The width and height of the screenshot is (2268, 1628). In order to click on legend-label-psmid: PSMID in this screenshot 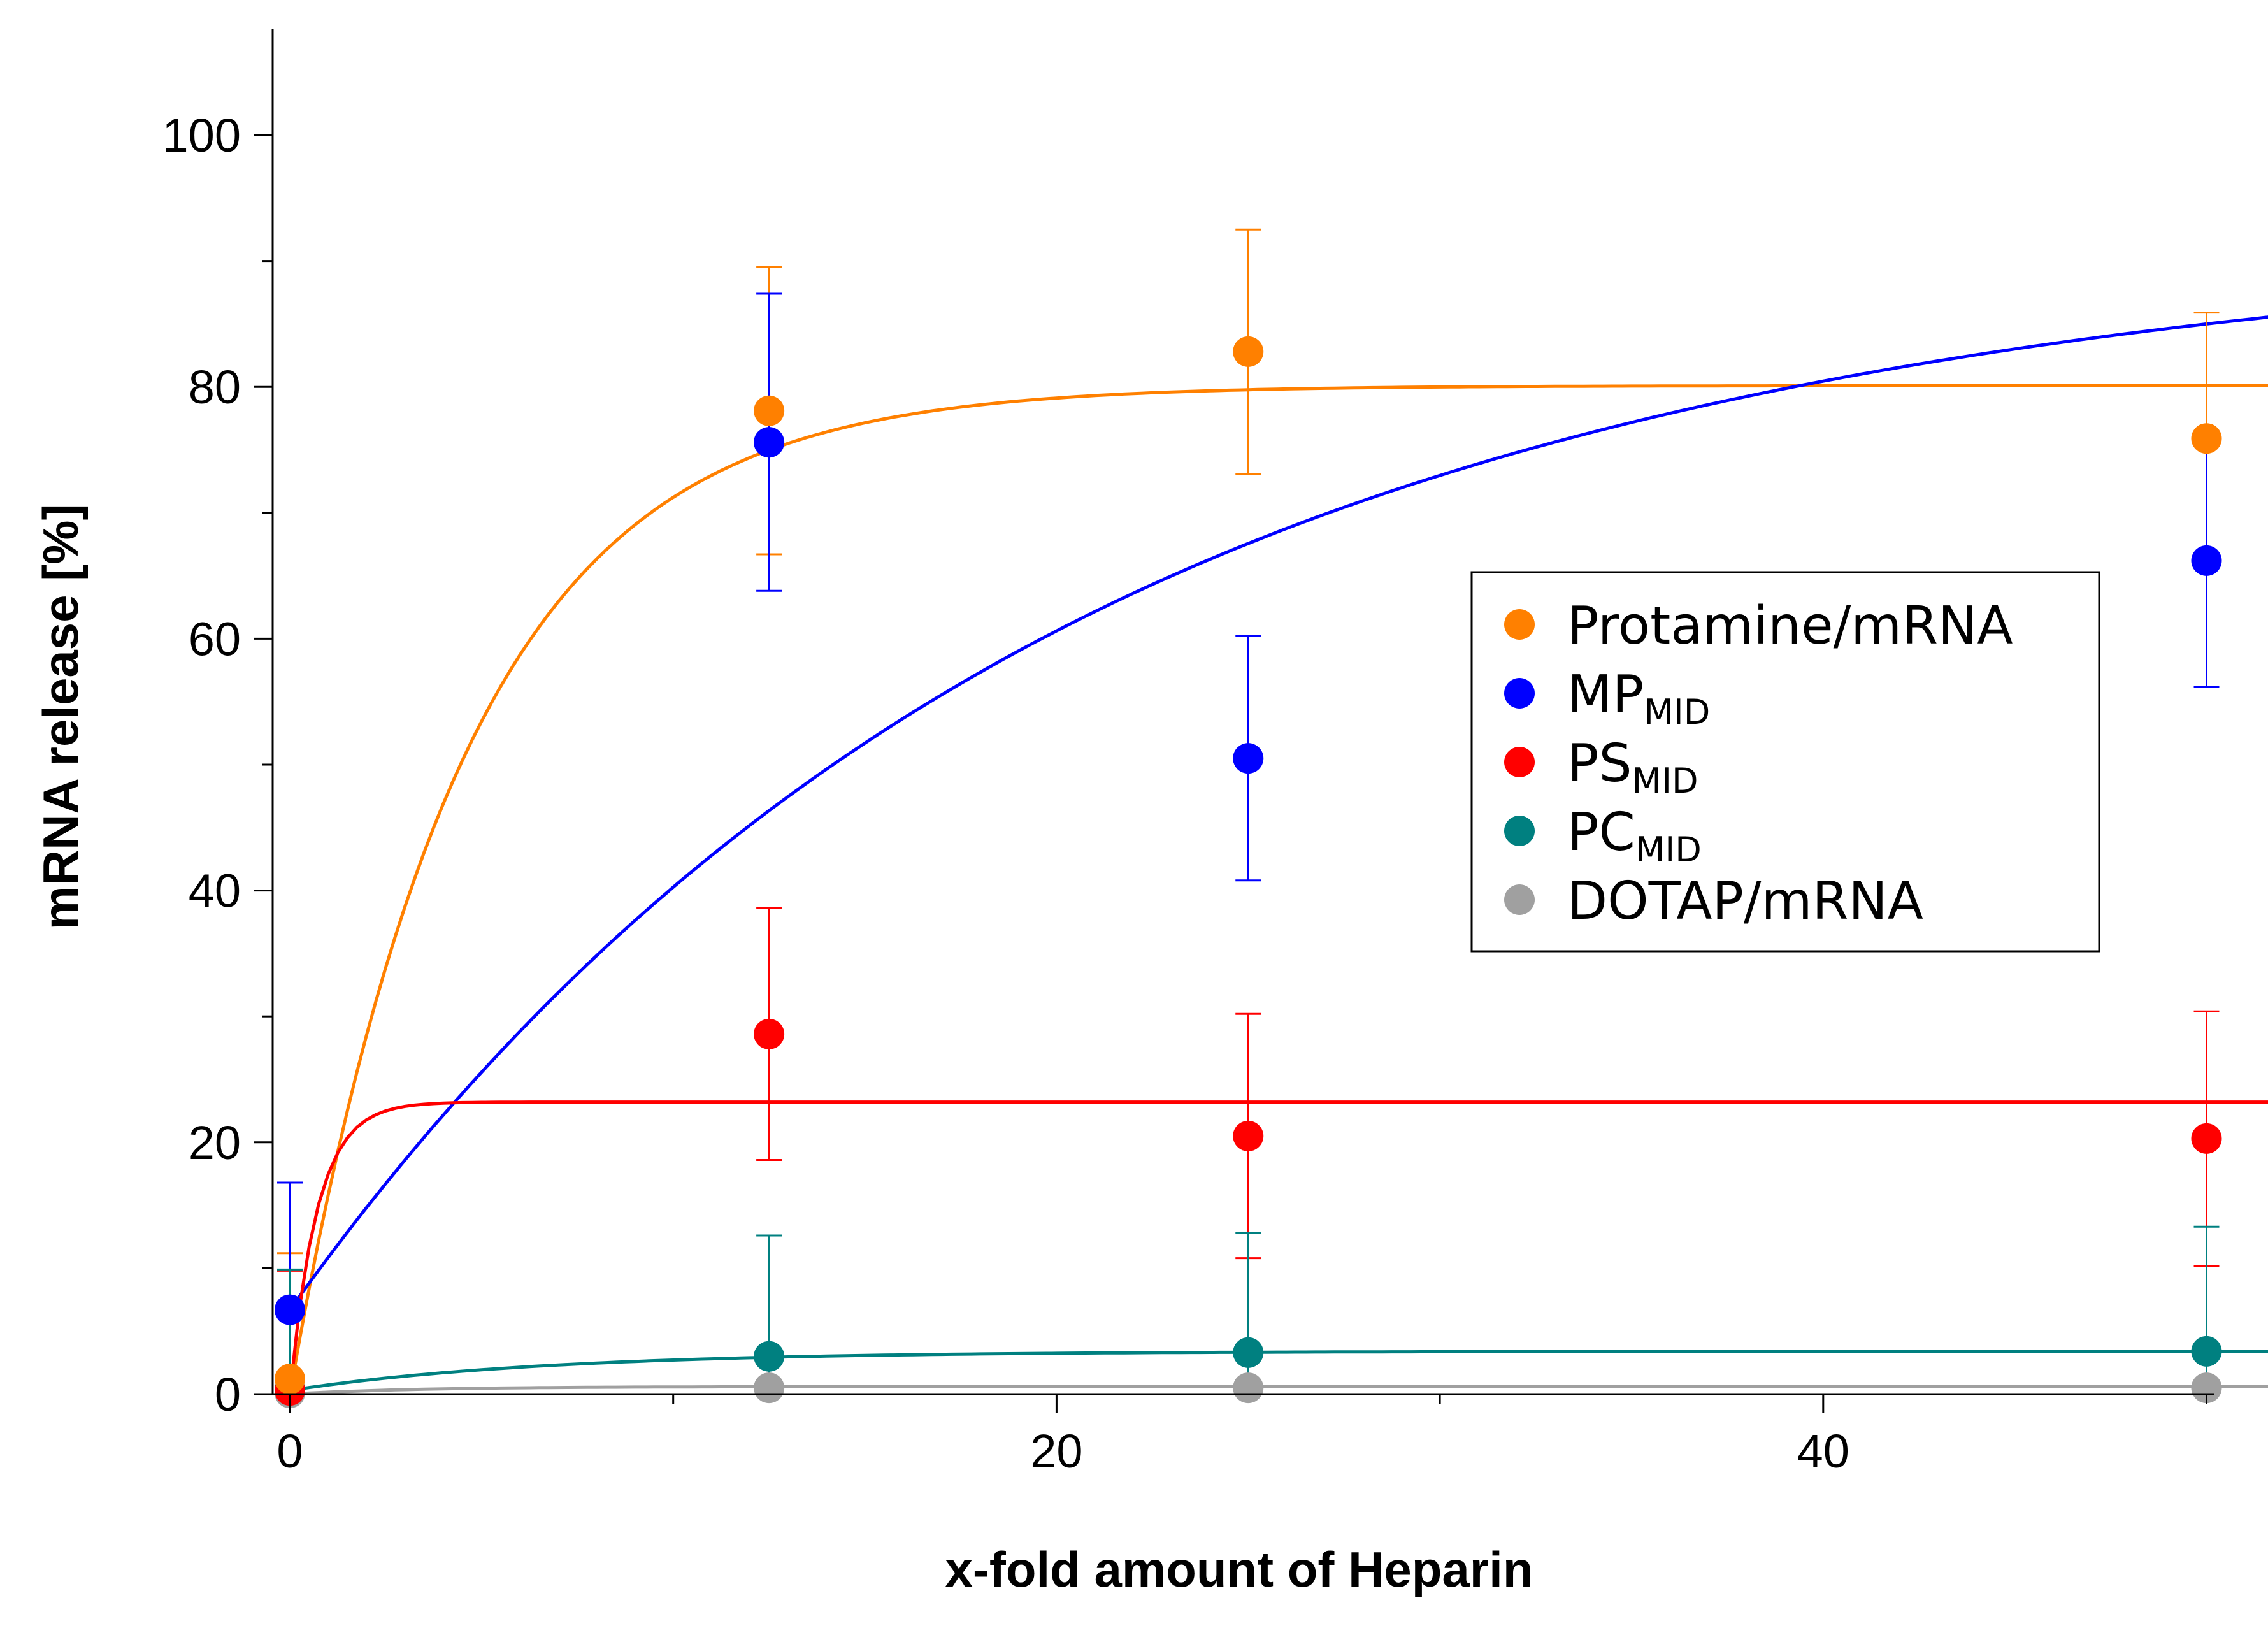, I will do `click(1632, 767)`.